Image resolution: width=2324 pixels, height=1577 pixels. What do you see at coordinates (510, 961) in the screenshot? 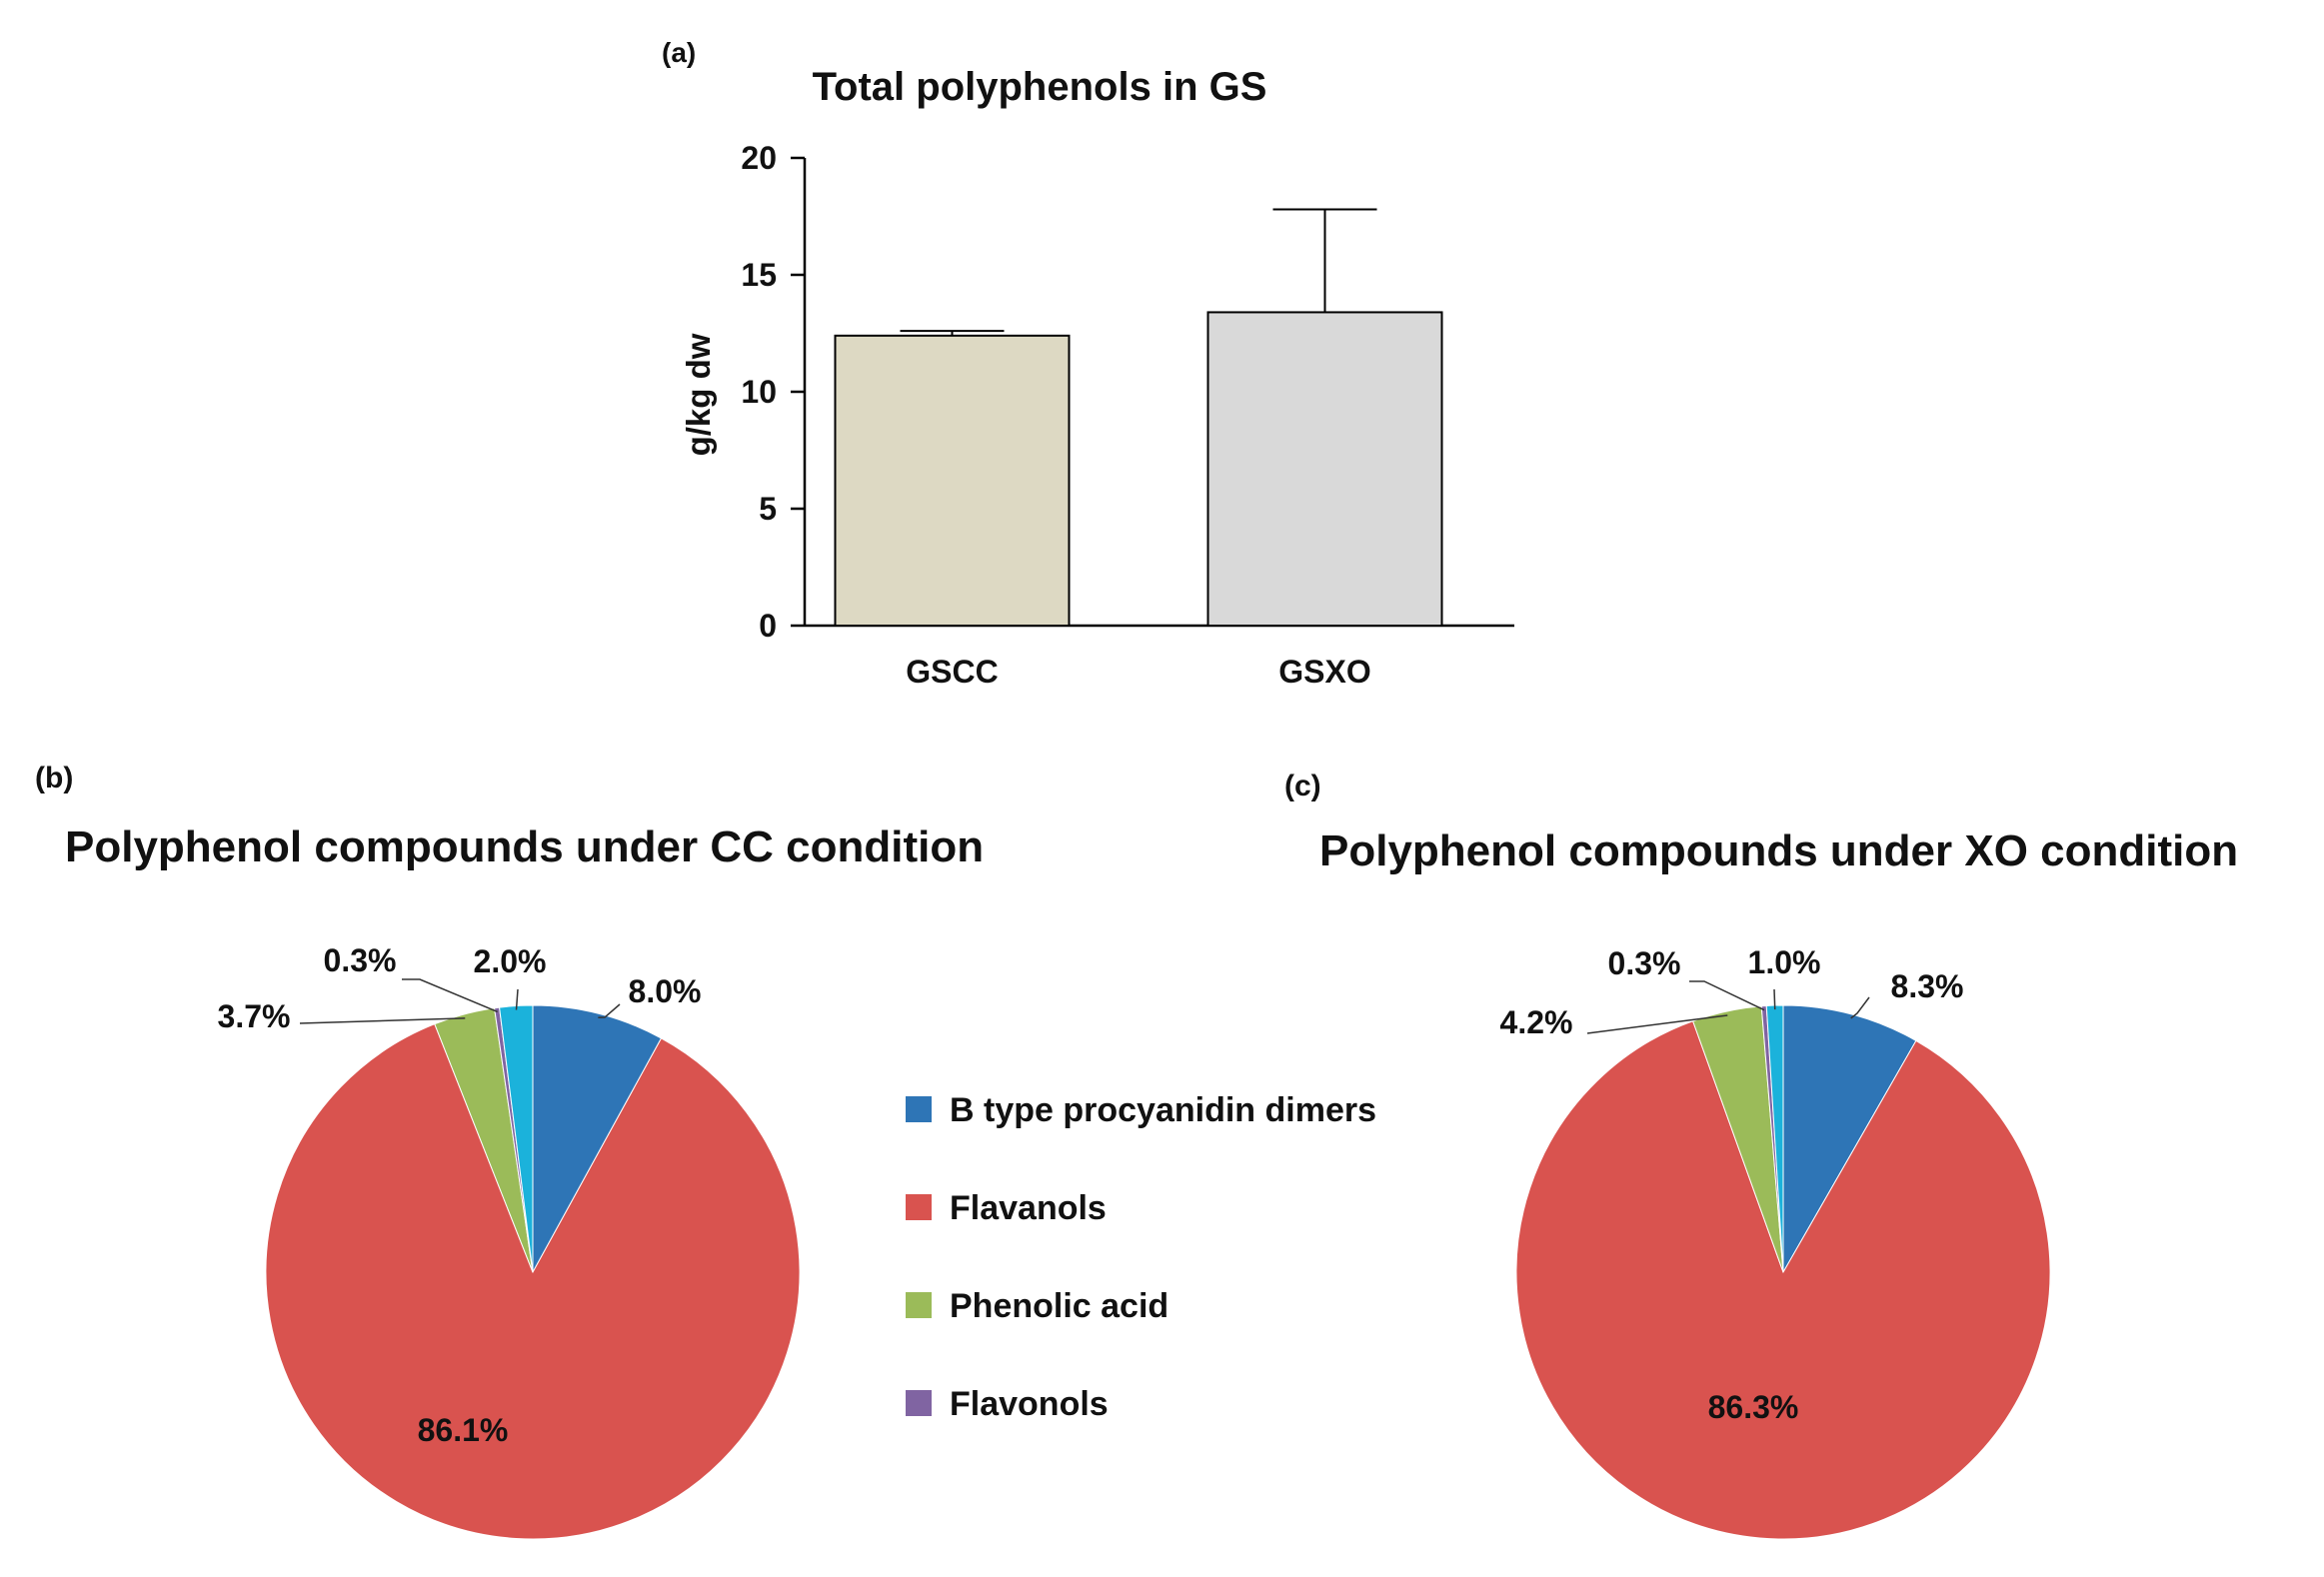
I see `data-label: 2.0%` at bounding box center [510, 961].